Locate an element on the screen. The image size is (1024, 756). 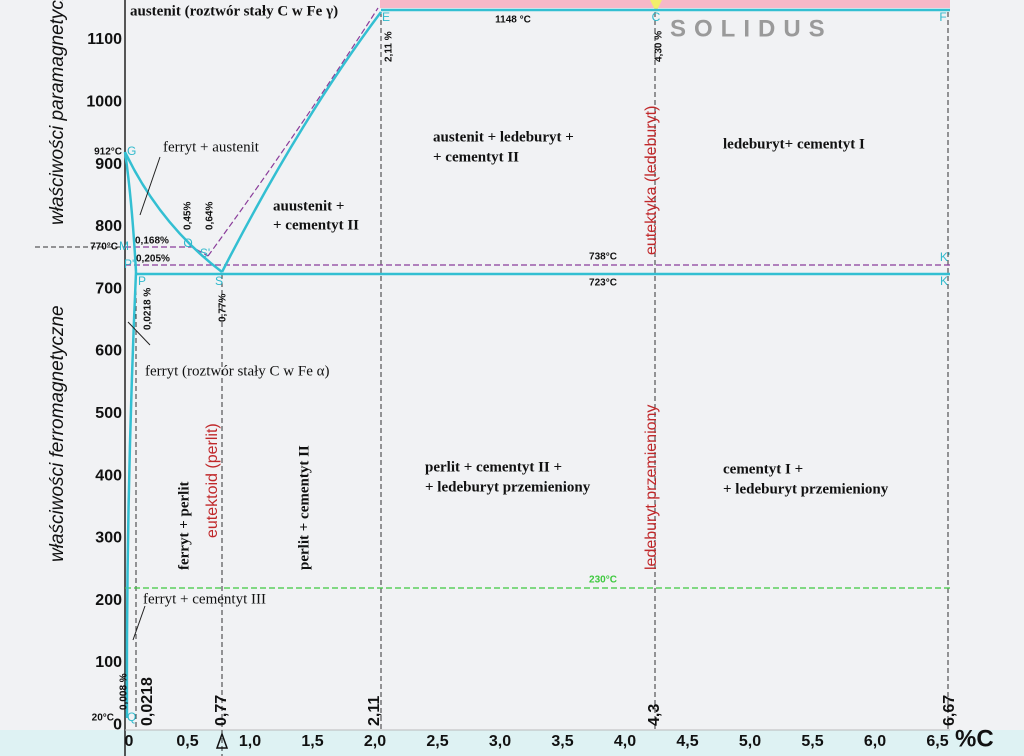
x-tick-label: 0,5 is located at coordinates (187, 741).